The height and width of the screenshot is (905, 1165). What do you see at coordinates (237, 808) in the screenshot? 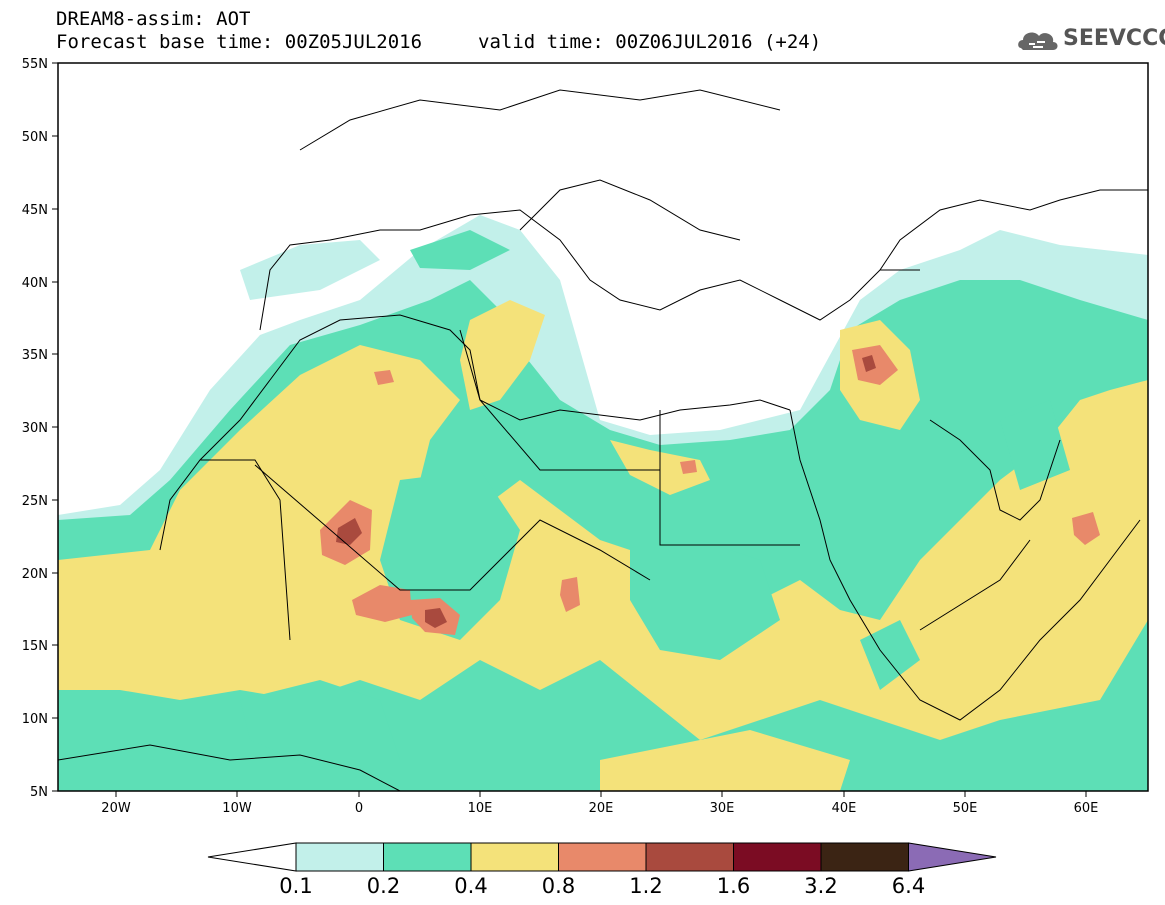
I see `lon-label: 10W` at bounding box center [237, 808].